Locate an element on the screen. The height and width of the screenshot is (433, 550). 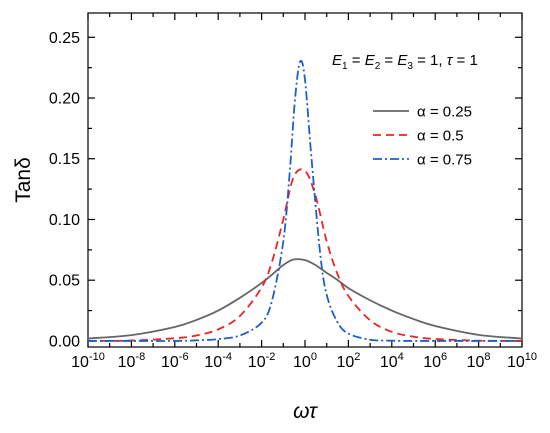
y-tick-label: 0.15 is located at coordinates (64, 159).